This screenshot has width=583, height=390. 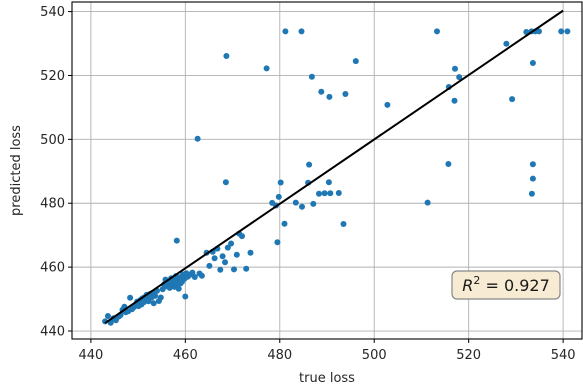 I want to click on r-squared-value: 0.927, so click(x=527, y=285).